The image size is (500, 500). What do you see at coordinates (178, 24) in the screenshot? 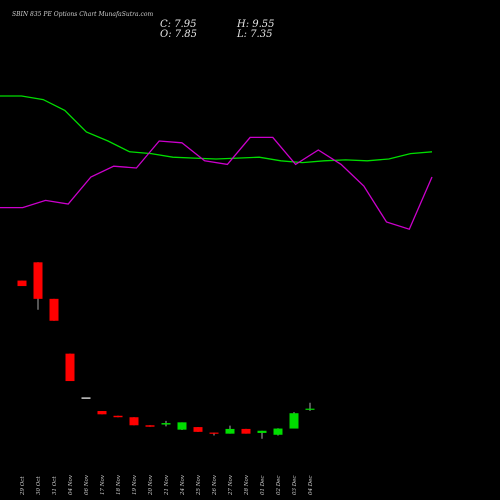
I see `close-label: C: 7.95` at bounding box center [178, 24].